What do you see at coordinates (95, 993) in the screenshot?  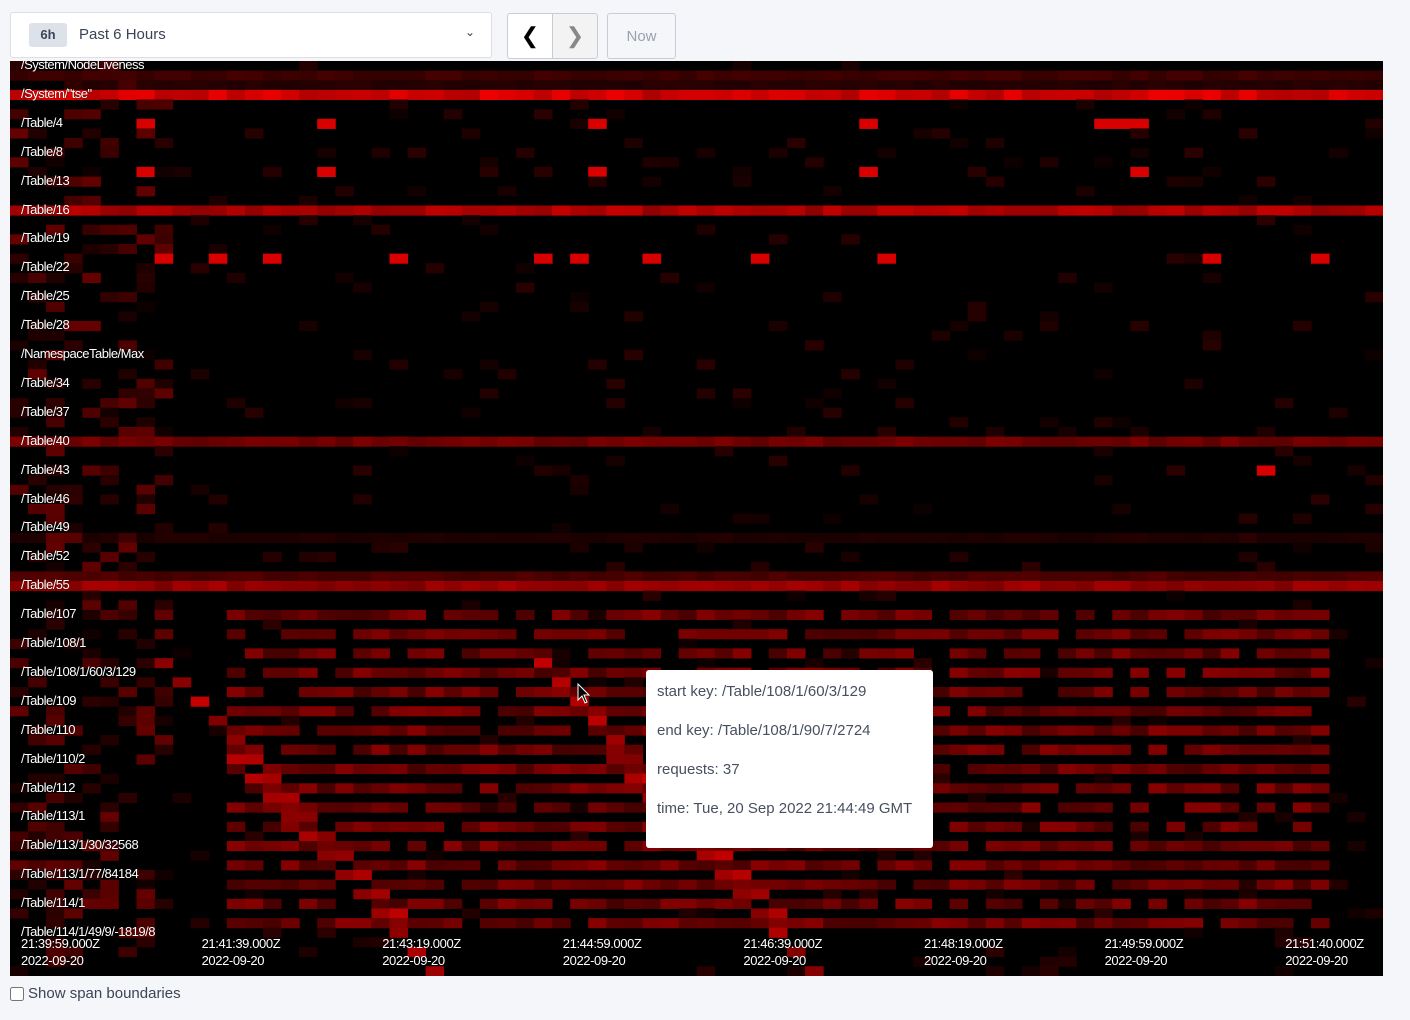 I see `show-span-boundaries-toggle: Show span boundaries` at bounding box center [95, 993].